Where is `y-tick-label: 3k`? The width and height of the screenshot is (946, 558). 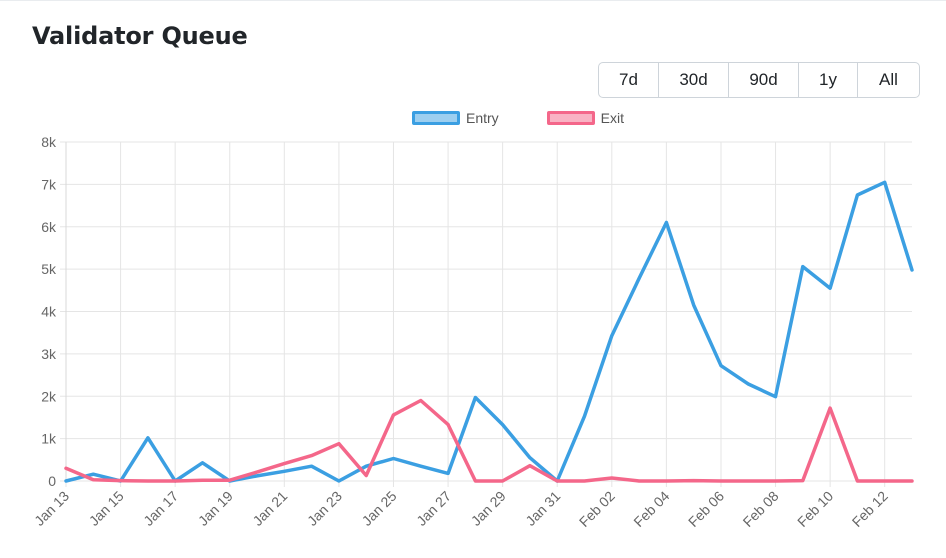 y-tick-label: 3k is located at coordinates (49, 354).